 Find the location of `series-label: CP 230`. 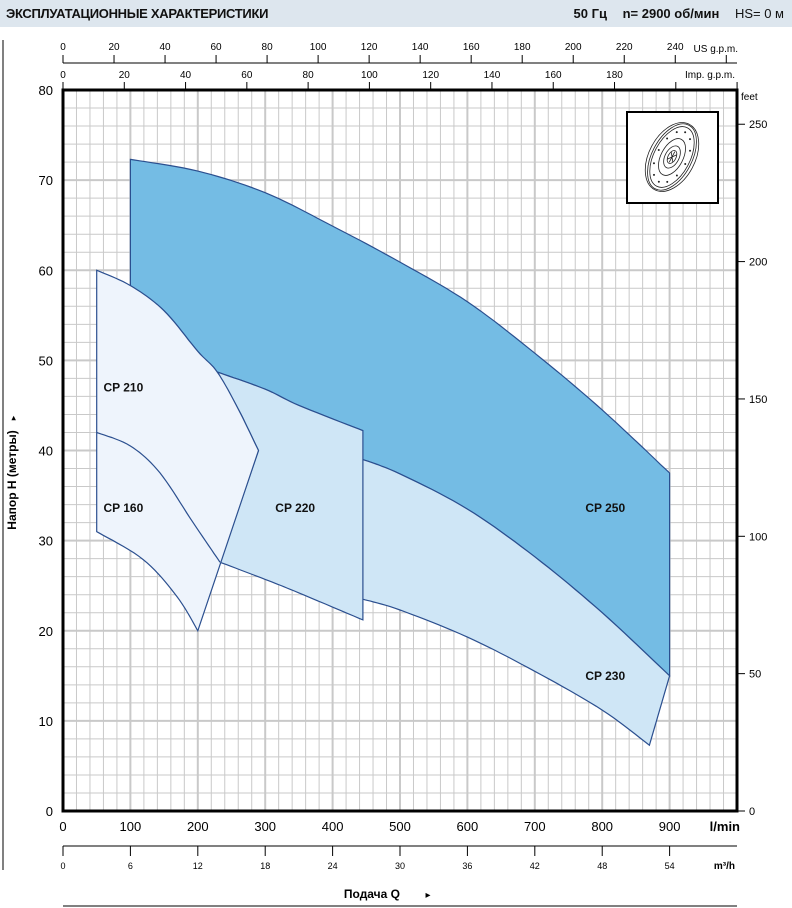

series-label: CP 230 is located at coordinates (605, 676).